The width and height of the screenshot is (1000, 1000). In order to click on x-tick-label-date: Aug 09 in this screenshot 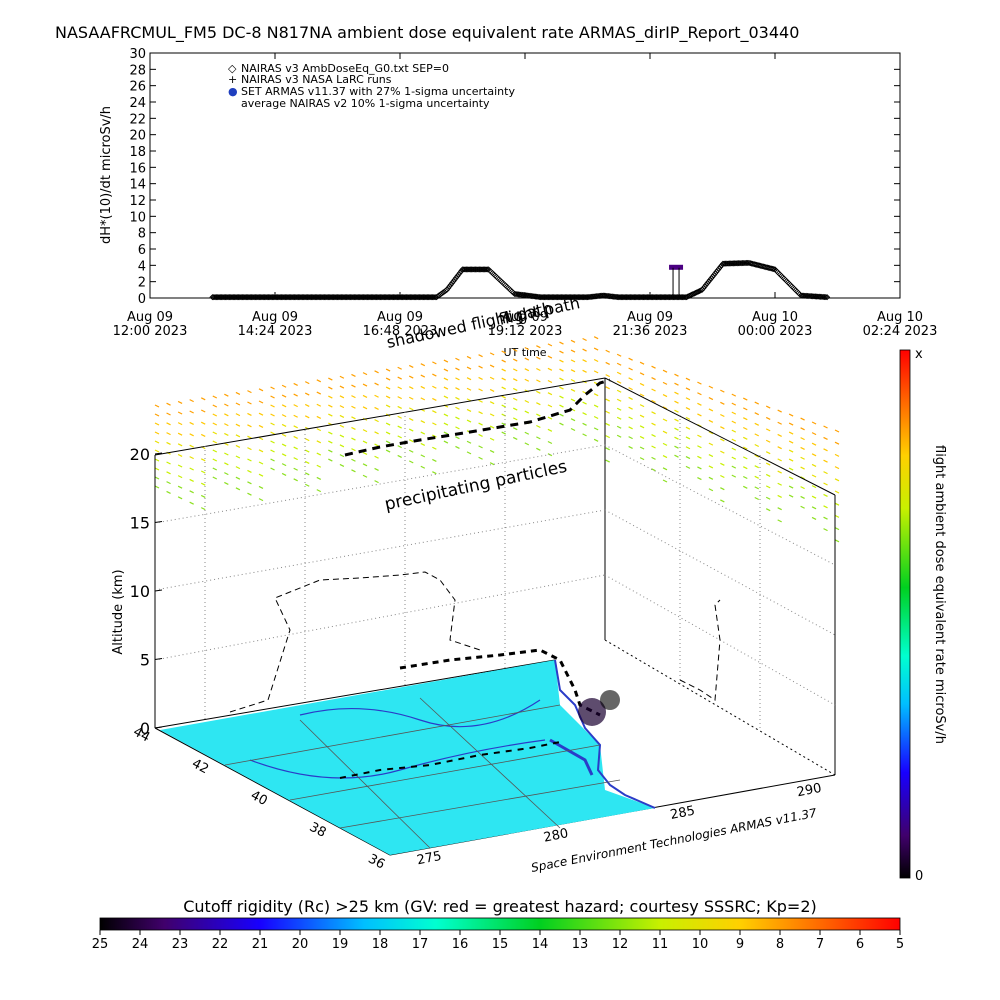, I will do `click(525, 317)`.